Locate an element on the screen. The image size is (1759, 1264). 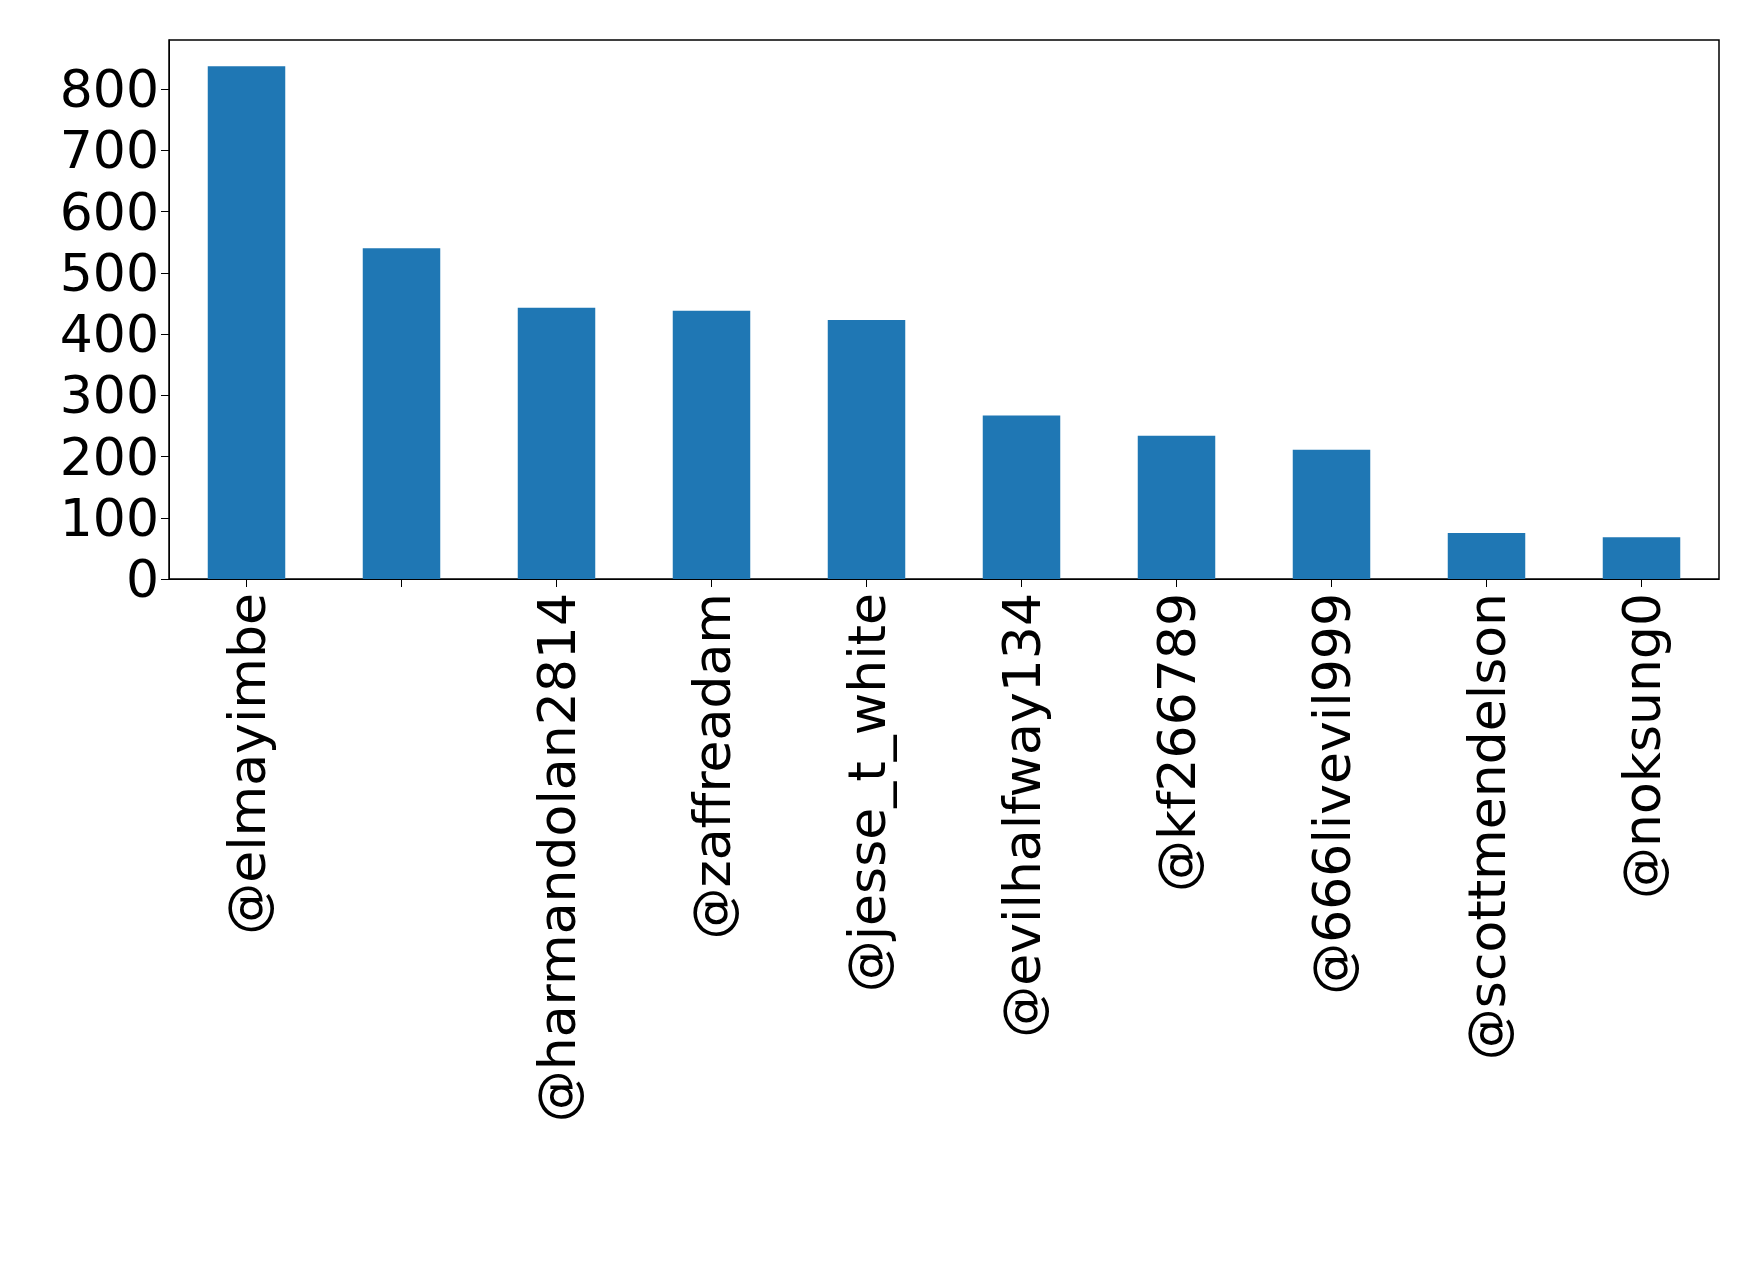
y-tick-label: 100 is located at coordinates (109, 517).